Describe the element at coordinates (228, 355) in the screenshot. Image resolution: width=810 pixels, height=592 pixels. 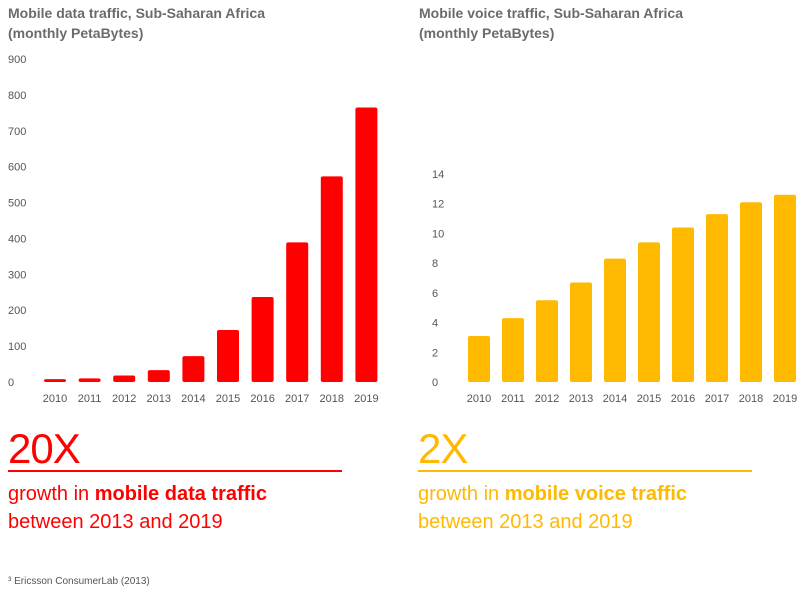
I see `left-bar-2015` at that location.